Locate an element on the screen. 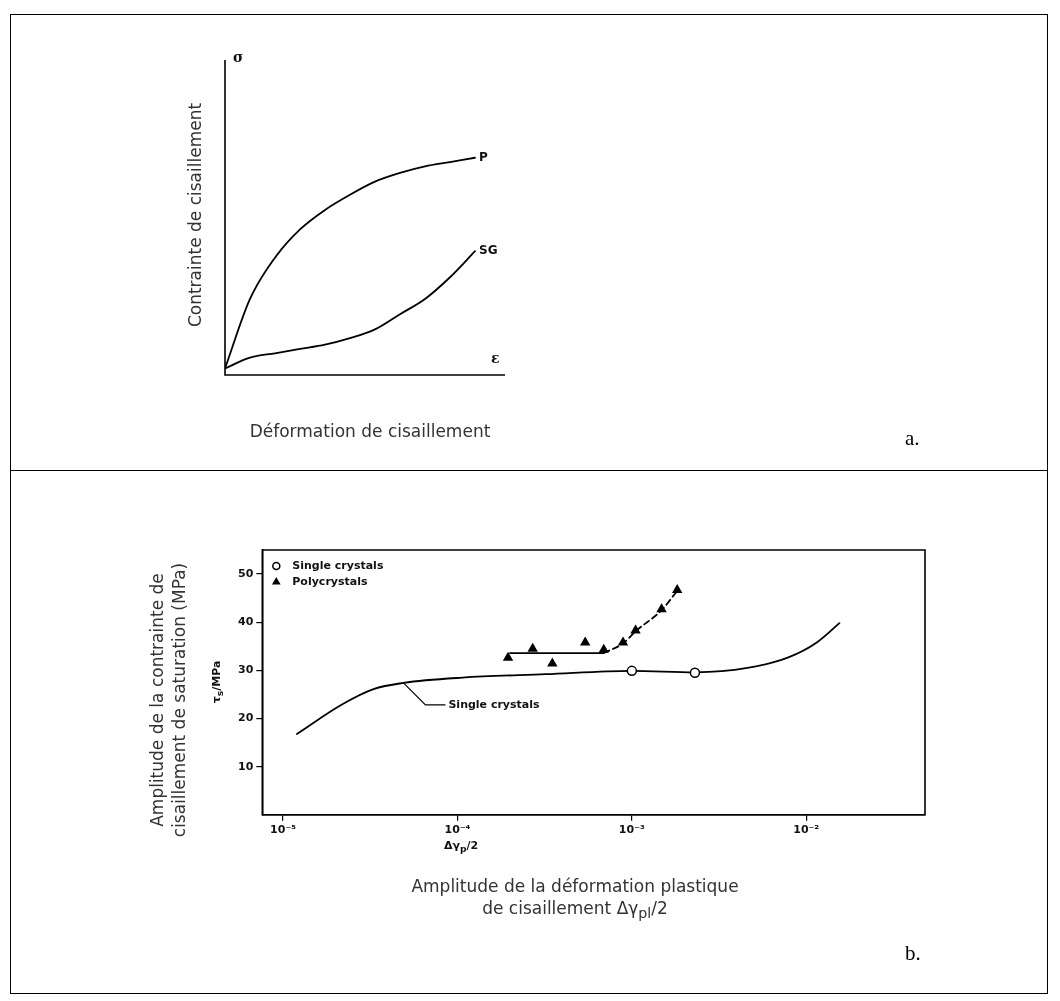 This screenshot has height=1001, width=1060. x-tick-label: 10⁻⁵ is located at coordinates (283, 830).